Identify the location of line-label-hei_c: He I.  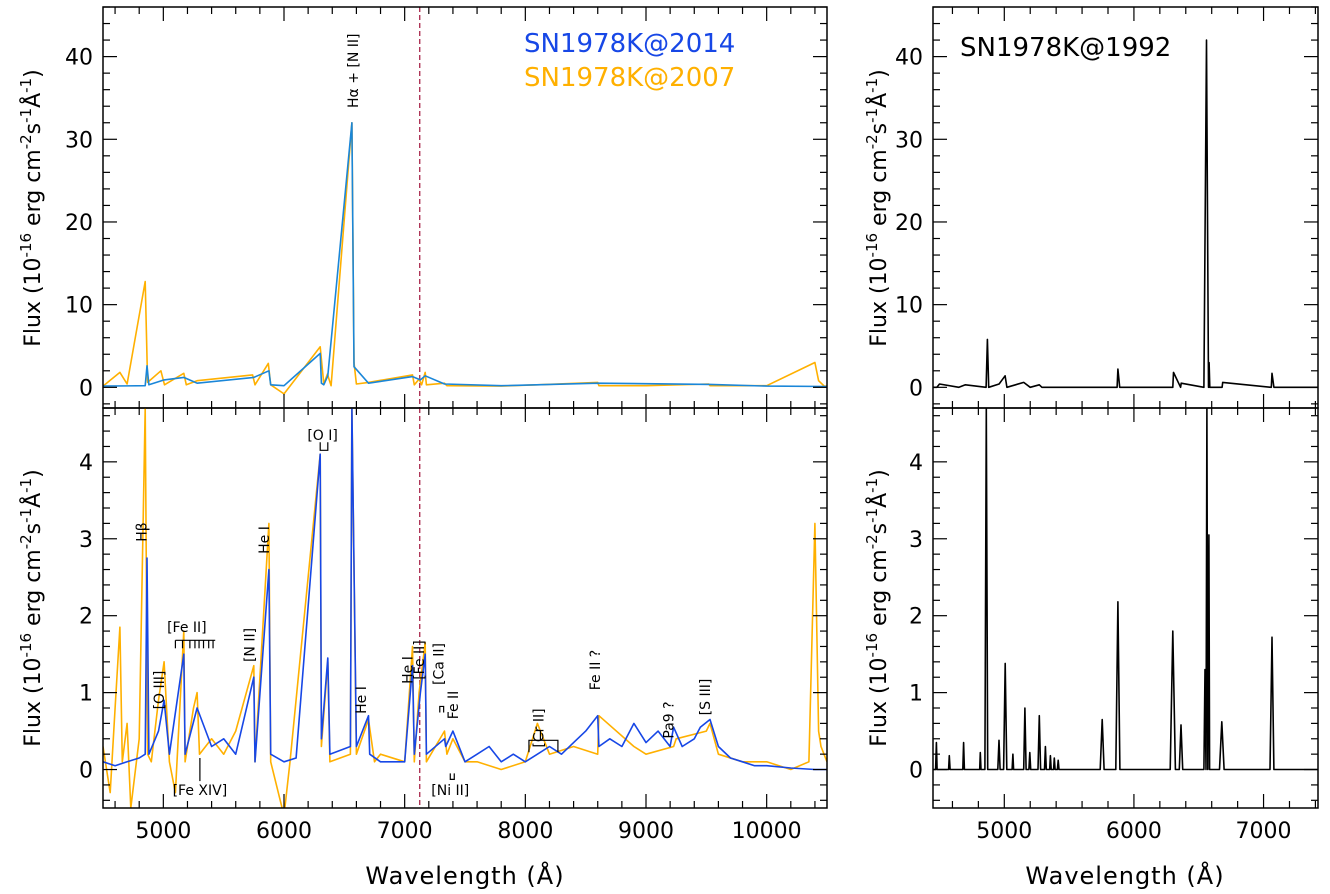
(409, 670).